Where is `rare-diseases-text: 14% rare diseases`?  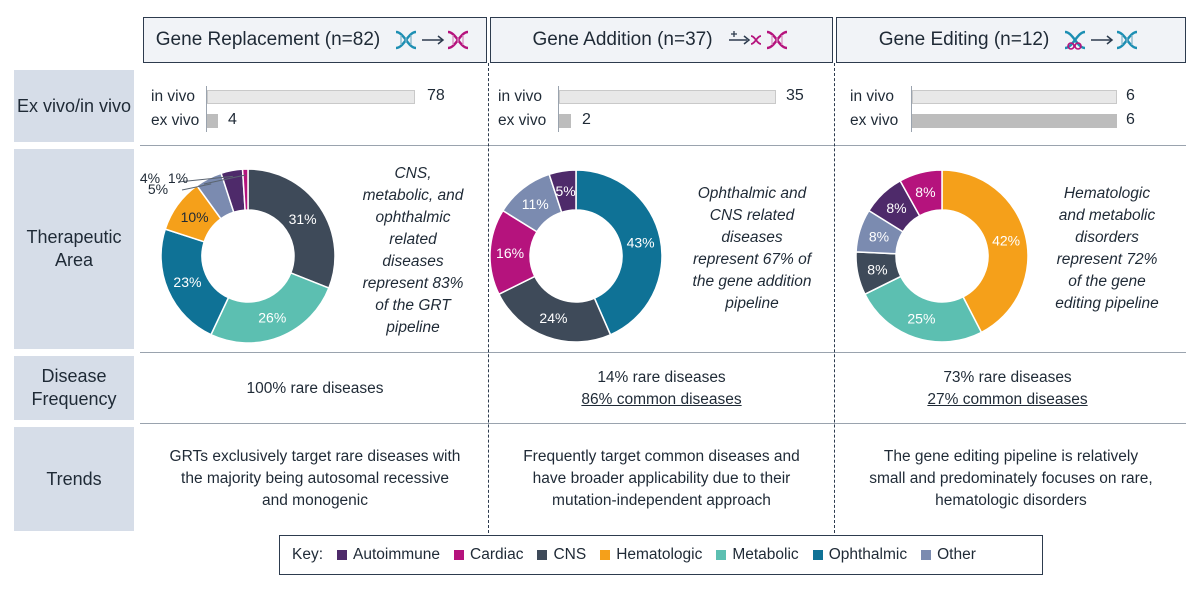 rare-diseases-text: 14% rare diseases is located at coordinates (661, 377).